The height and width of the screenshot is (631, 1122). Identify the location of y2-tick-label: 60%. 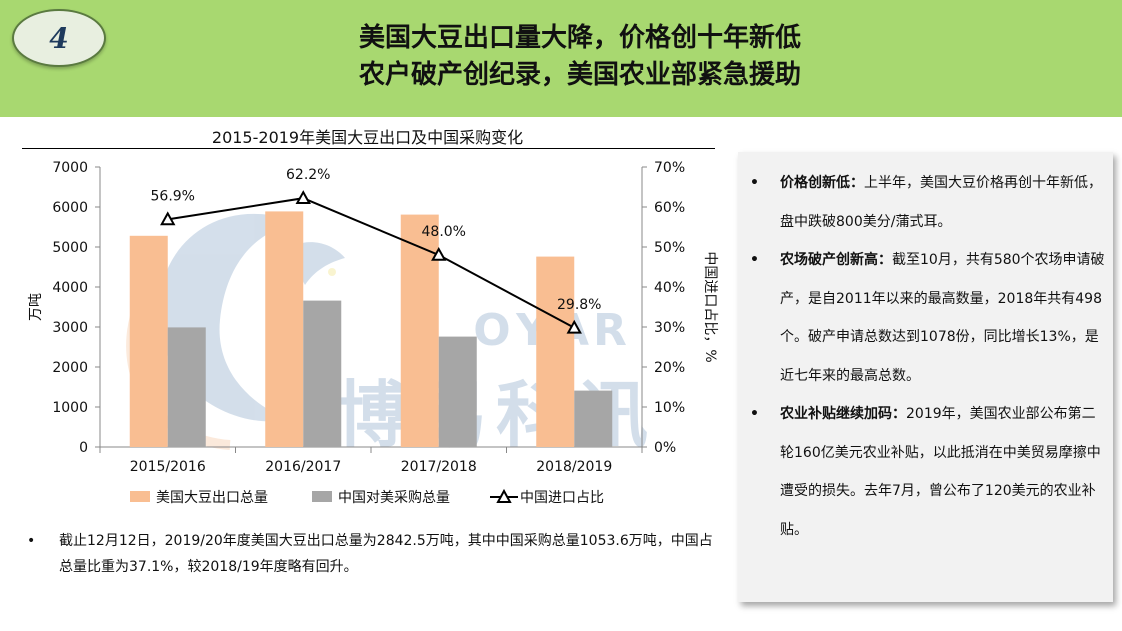
(669, 208).